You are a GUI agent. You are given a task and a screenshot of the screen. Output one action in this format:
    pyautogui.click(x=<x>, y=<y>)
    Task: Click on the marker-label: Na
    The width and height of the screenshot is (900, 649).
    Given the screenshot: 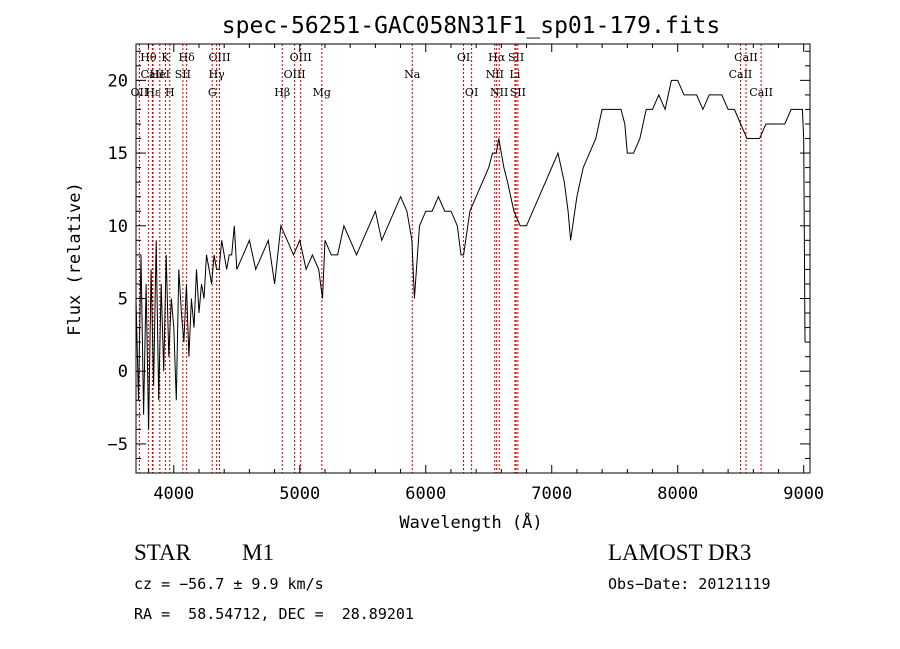 What is the action you would take?
    pyautogui.click(x=412, y=74)
    